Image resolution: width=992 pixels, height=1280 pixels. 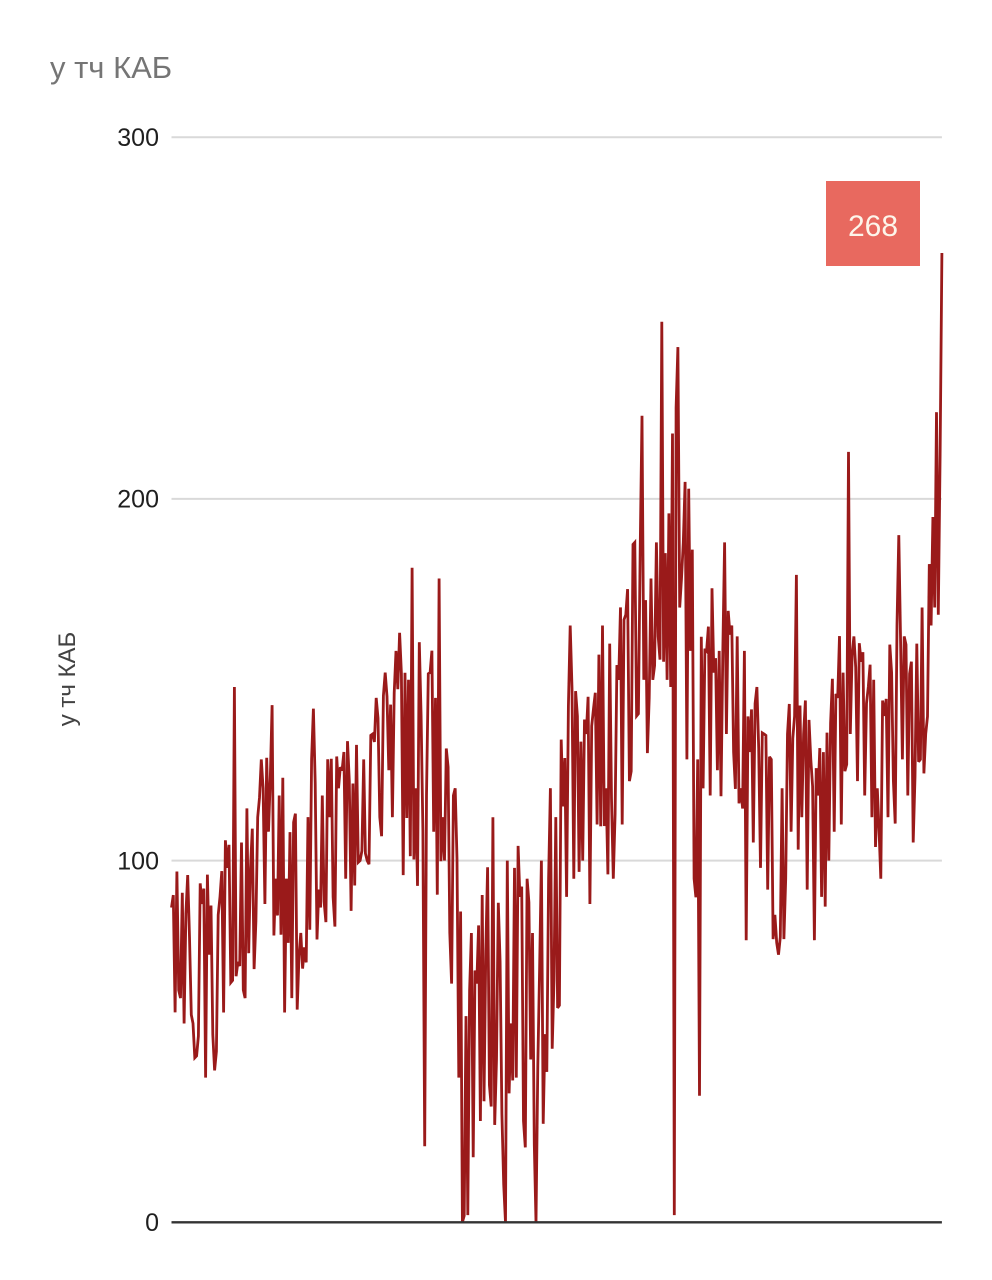 What do you see at coordinates (138, 500) in the screenshot?
I see `svg-text: 200` at bounding box center [138, 500].